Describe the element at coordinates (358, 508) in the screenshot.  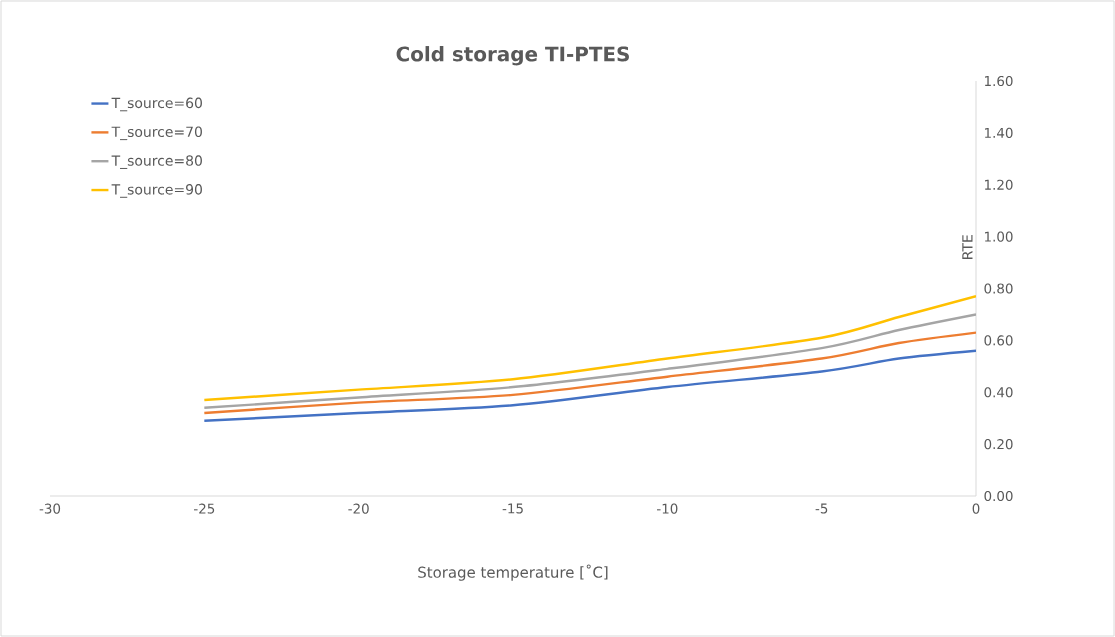
I see `x-tick-label: -20` at that location.